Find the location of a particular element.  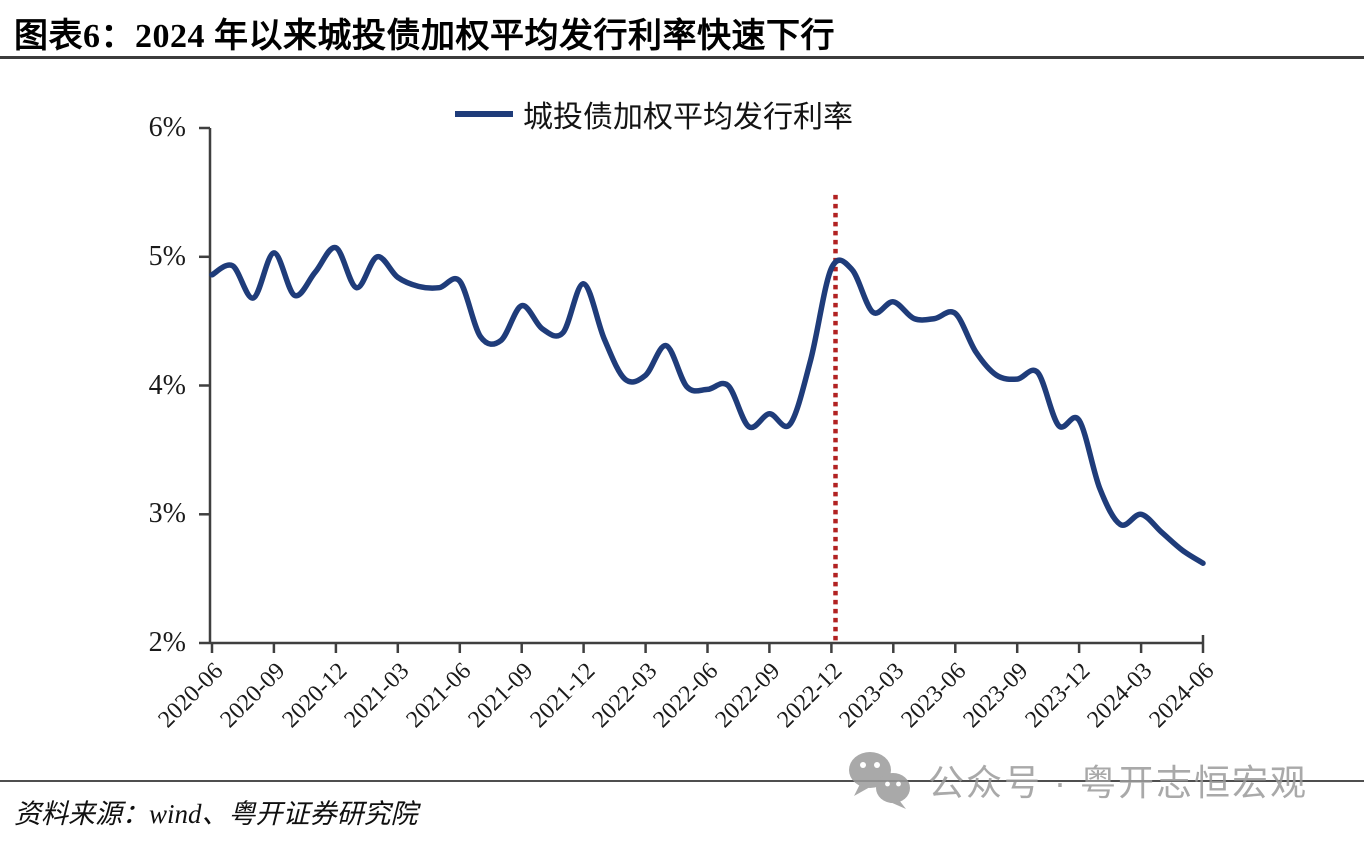

y-axis-label: 3% is located at coordinates (167, 513).